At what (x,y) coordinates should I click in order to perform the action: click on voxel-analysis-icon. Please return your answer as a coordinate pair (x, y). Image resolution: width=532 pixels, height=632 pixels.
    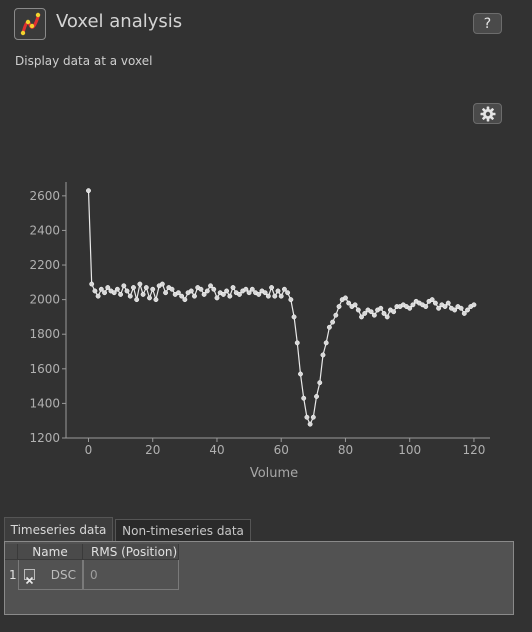
    Looking at the image, I should click on (30, 24).